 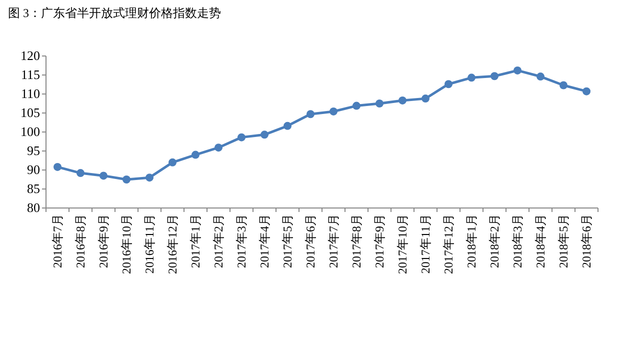 What do you see at coordinates (81, 241) in the screenshot?
I see `x-tick-label: 2016年8月` at bounding box center [81, 241].